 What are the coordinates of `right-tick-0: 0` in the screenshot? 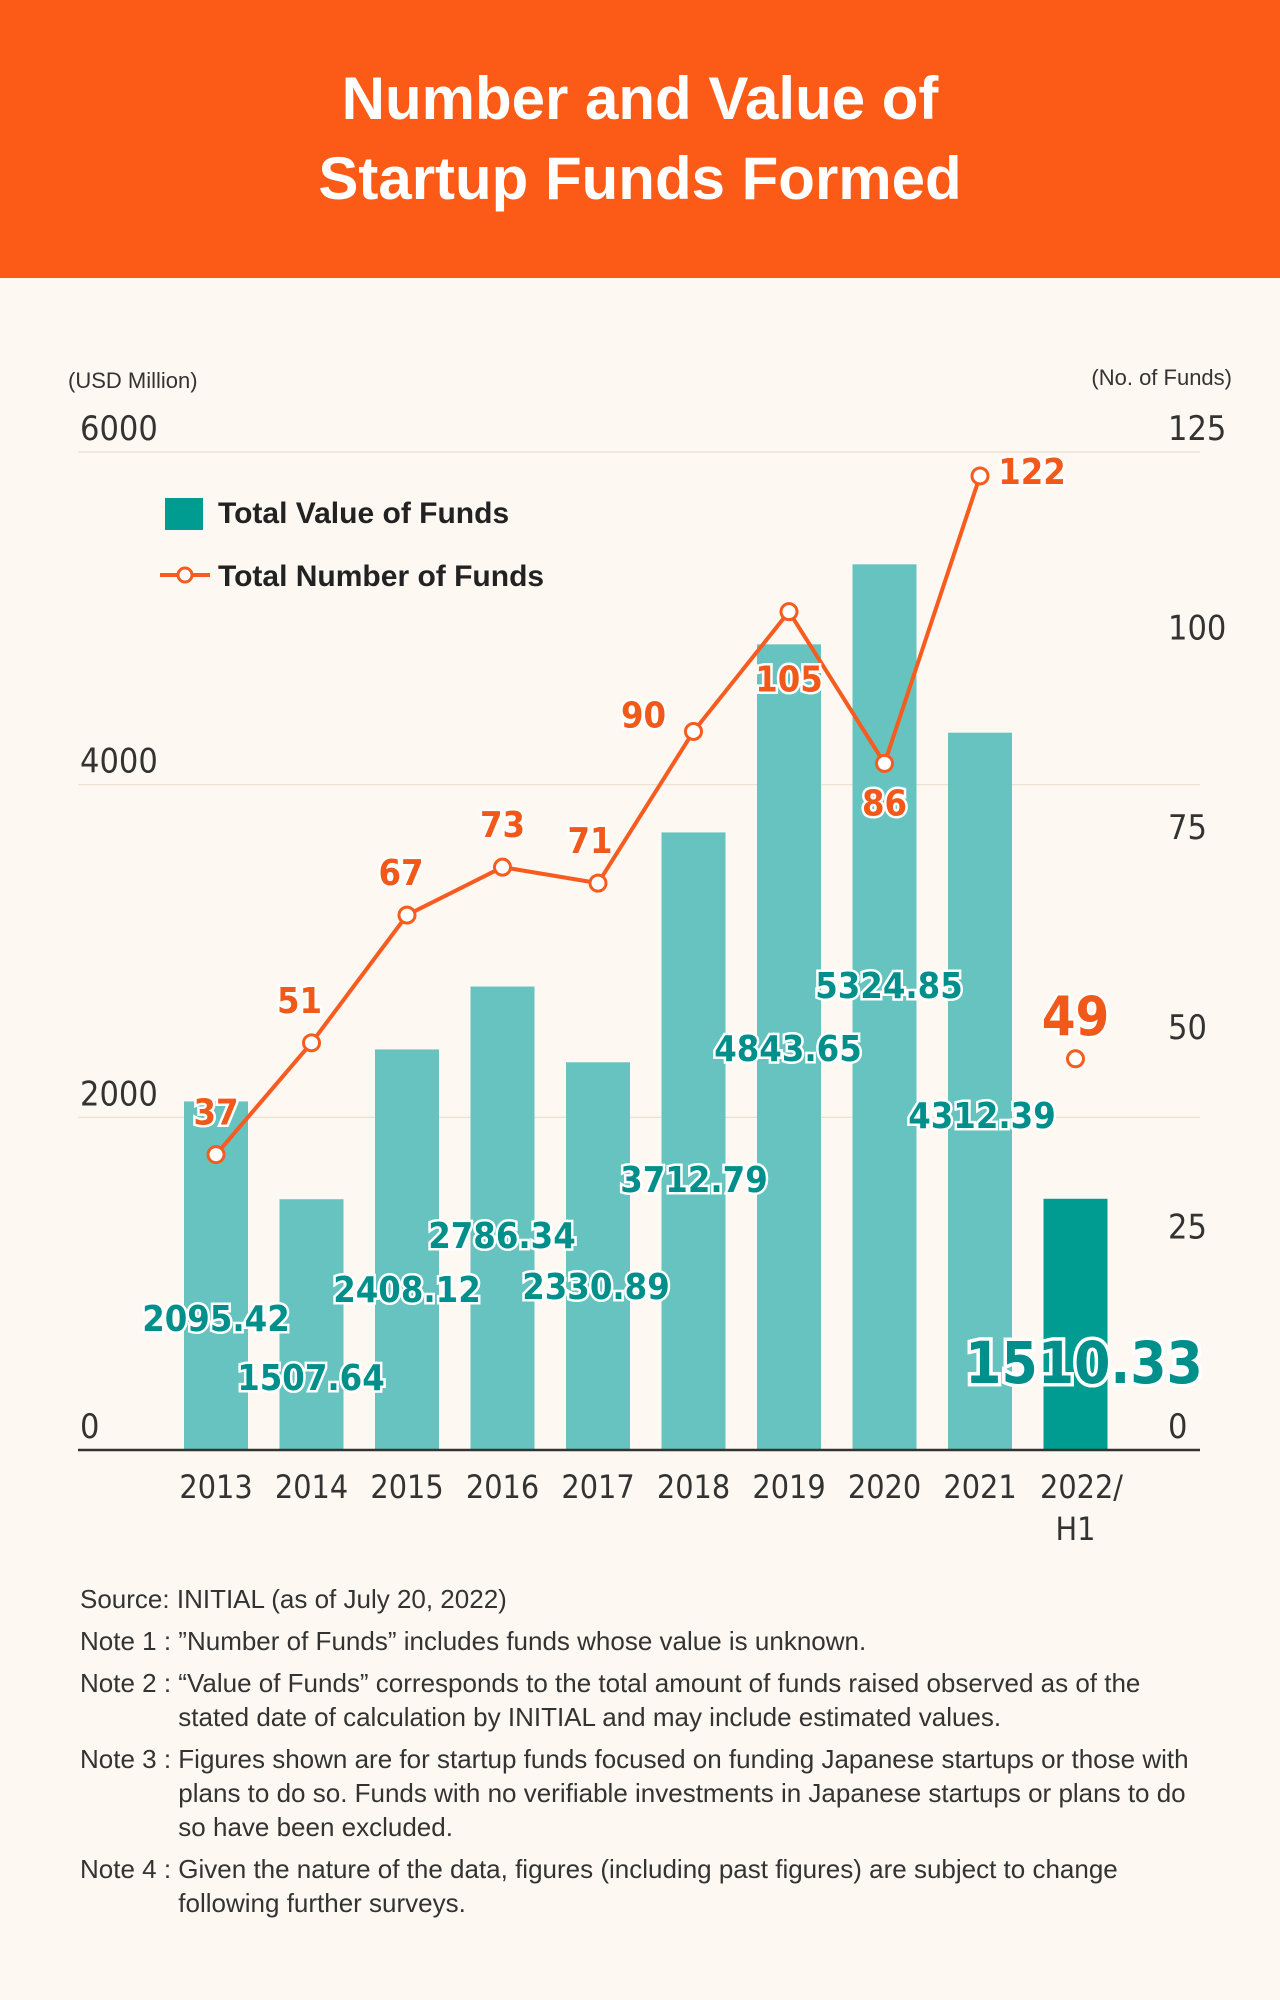 It's located at (1177, 1427).